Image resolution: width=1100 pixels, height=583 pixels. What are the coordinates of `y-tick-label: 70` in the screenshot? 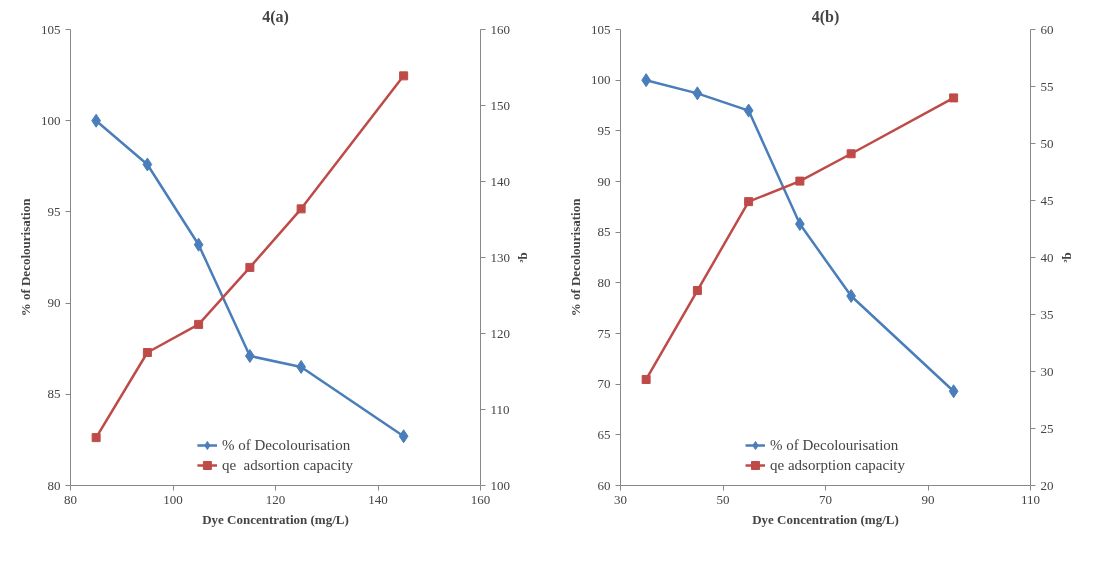 It's located at (604, 384).